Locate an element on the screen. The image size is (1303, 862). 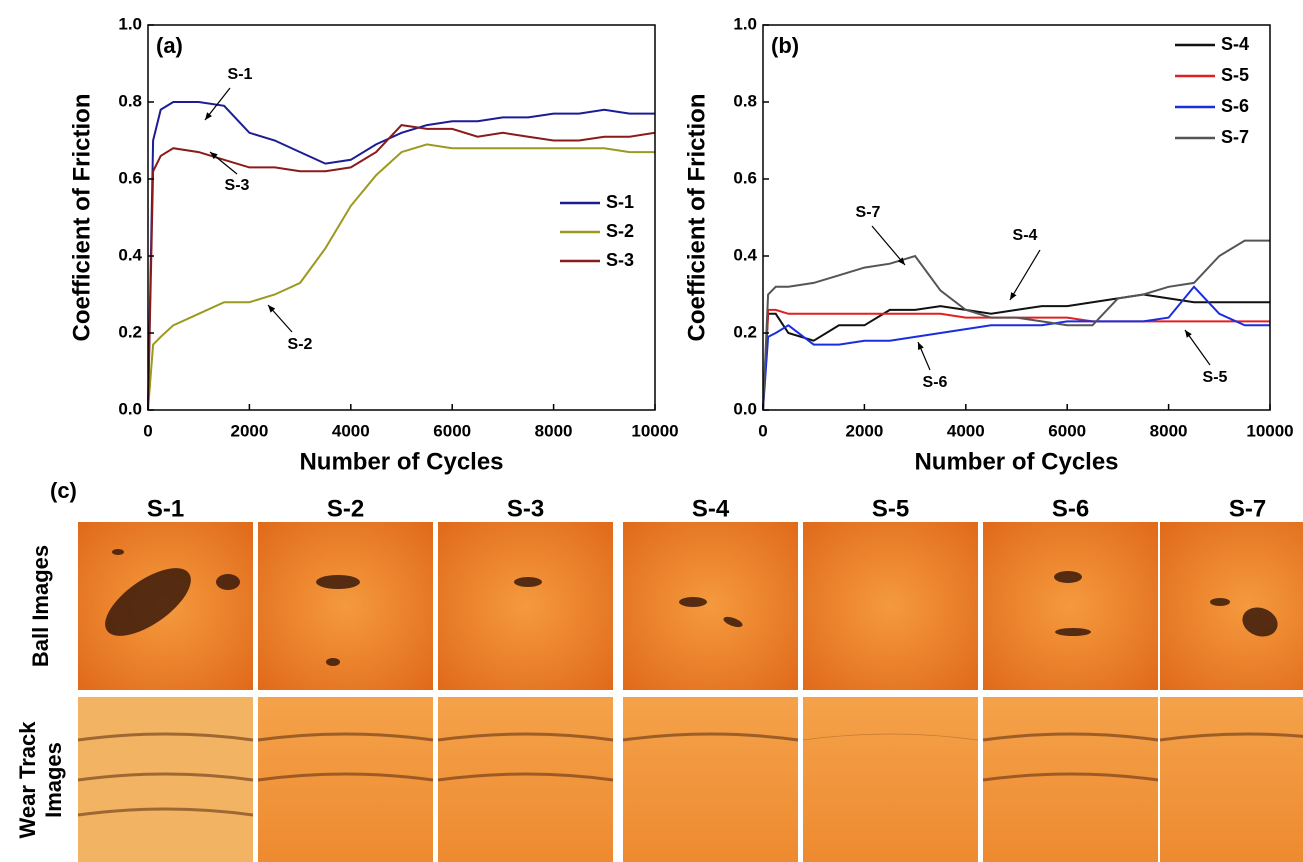
sample-label: S-7 is located at coordinates (1247, 508).